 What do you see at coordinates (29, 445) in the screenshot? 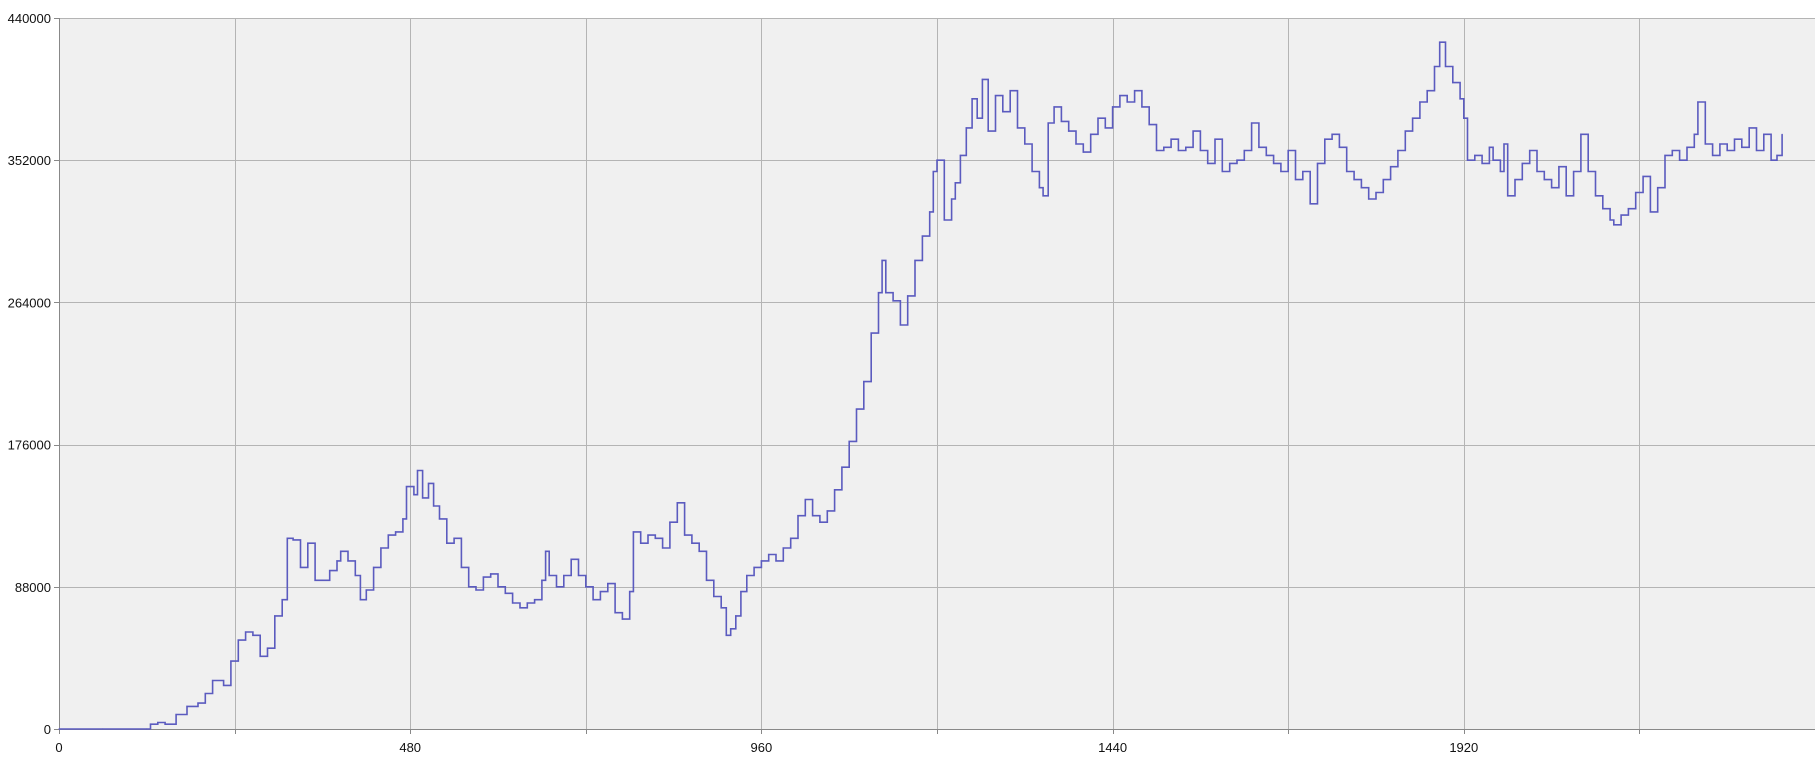
I see `y-tick-label: 176000` at bounding box center [29, 445].